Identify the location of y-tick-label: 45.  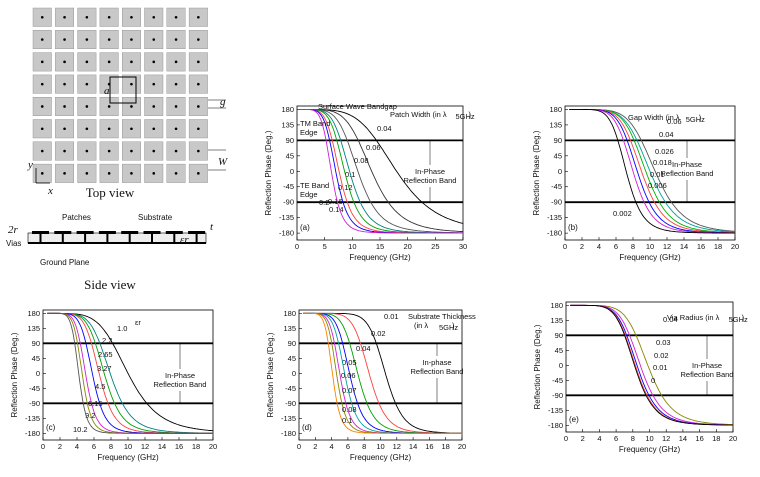
(558, 155).